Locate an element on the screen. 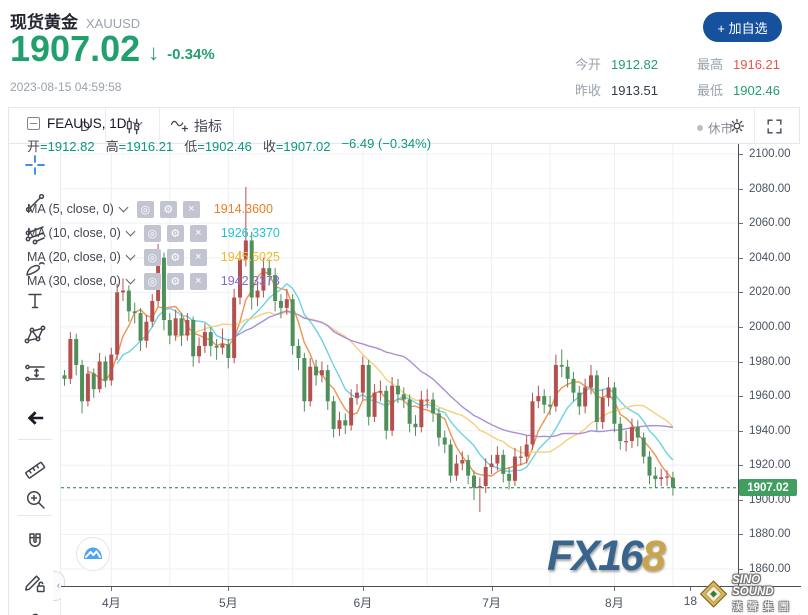 The image size is (808, 615). time-axis-label: 5月 is located at coordinates (228, 603).